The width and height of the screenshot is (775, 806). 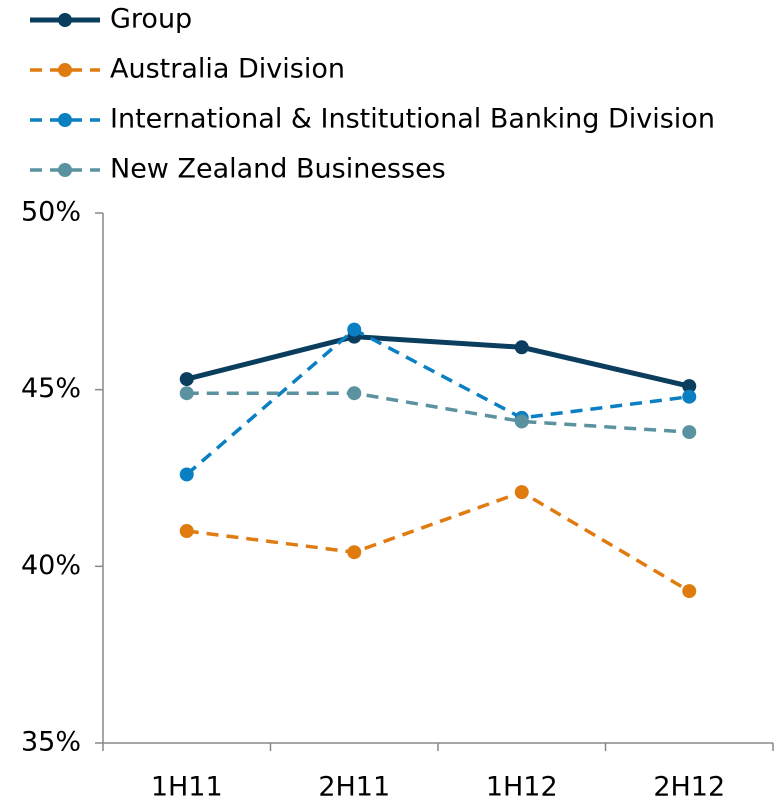 What do you see at coordinates (278, 169) in the screenshot?
I see `legend-label: New Zealand Businesses` at bounding box center [278, 169].